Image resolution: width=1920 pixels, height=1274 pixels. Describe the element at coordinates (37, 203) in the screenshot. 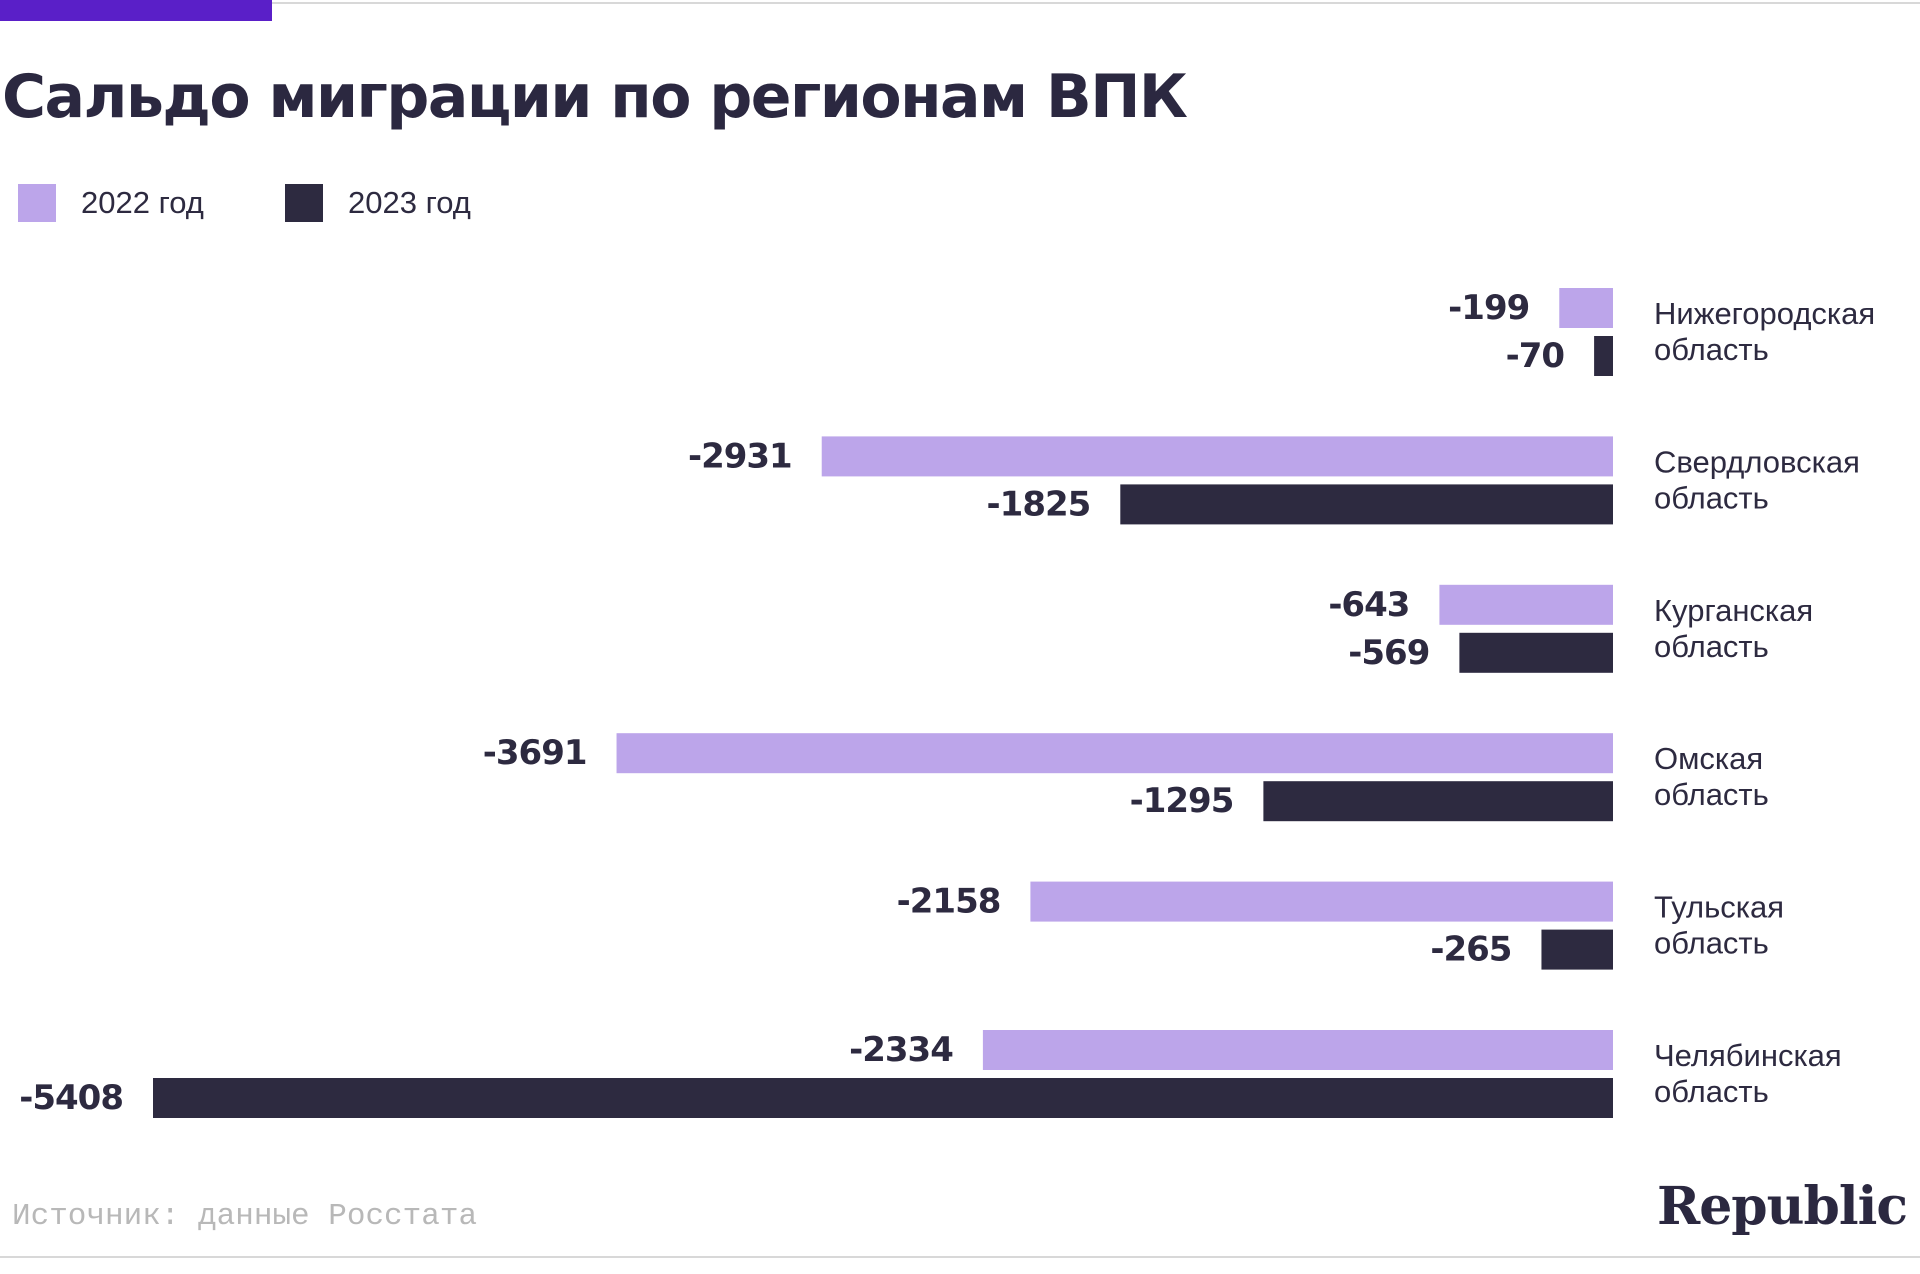

I see `legend-swatch-2022` at that location.